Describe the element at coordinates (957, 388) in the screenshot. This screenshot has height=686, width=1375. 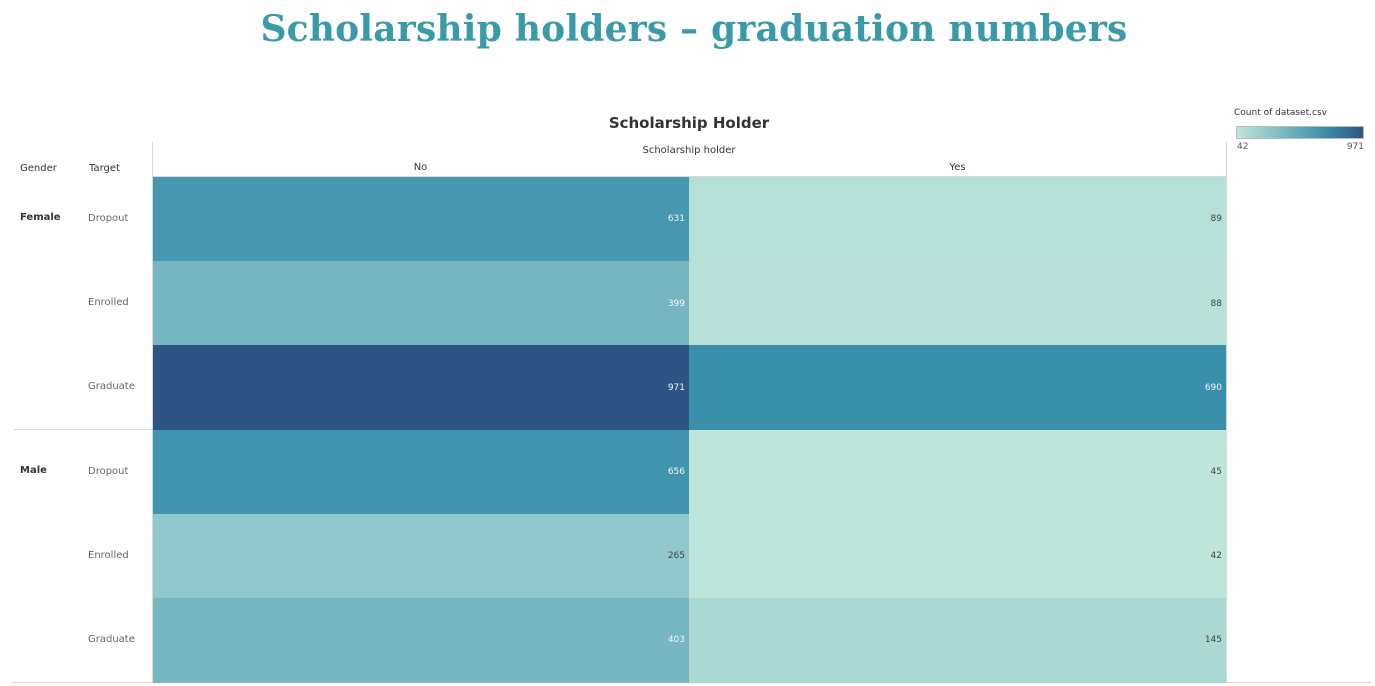
I see `heatmap-cell: 690` at that location.